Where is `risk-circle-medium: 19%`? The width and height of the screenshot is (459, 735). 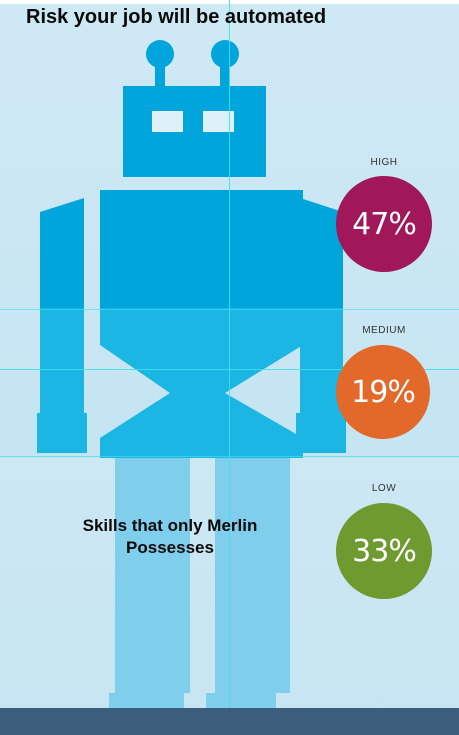 risk-circle-medium: 19% is located at coordinates (383, 392).